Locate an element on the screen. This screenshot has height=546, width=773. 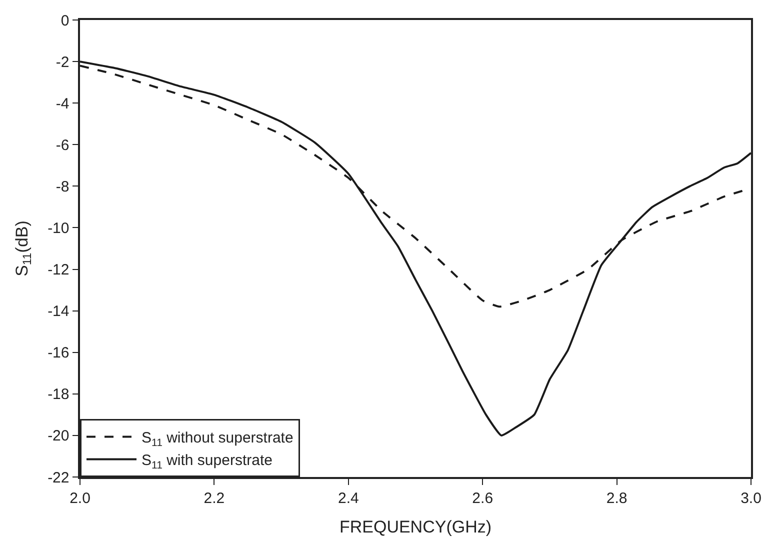
y-tick-label: -16 is located at coordinates (59, 353).